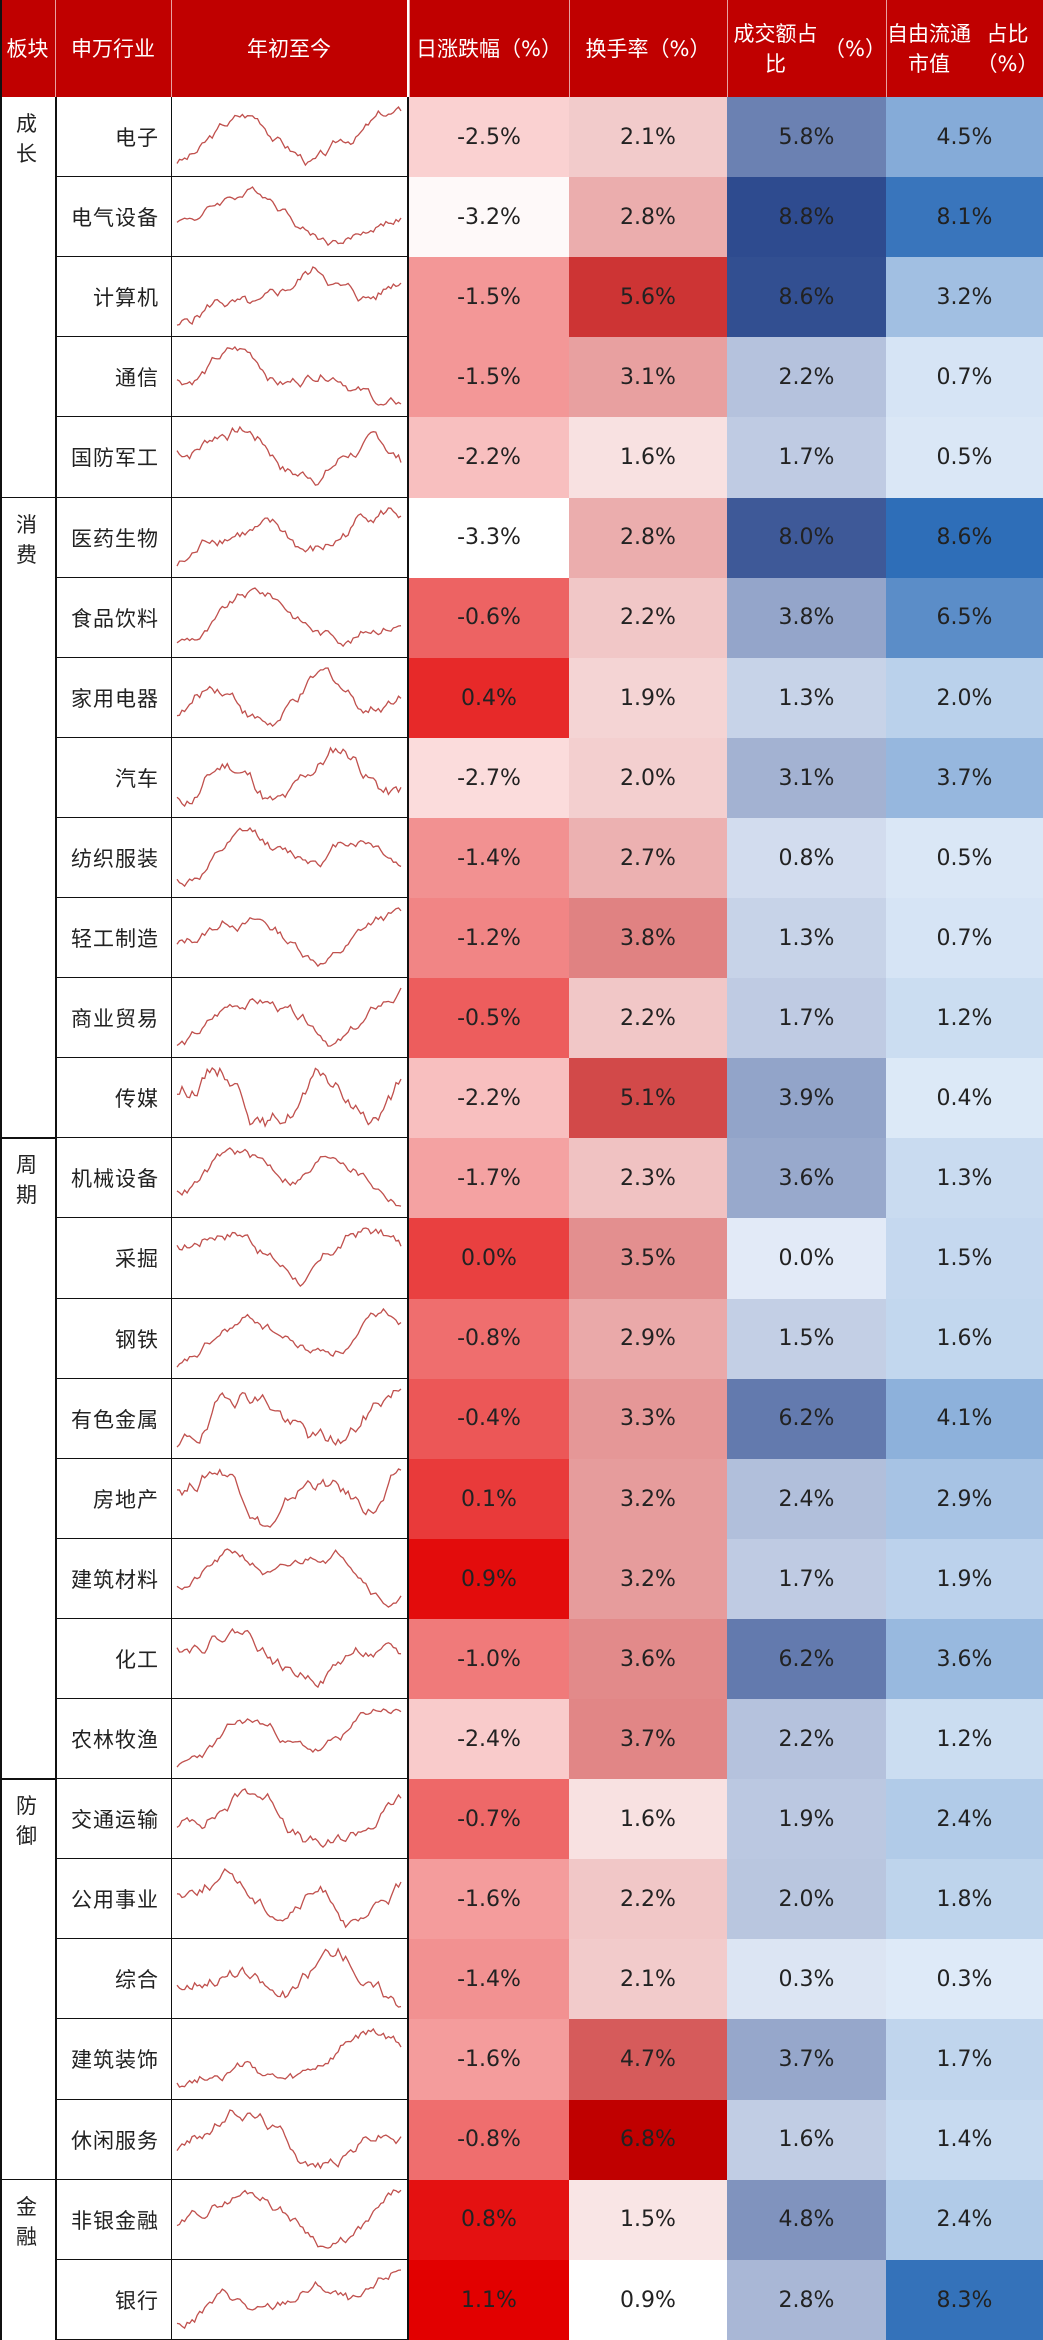 This screenshot has width=1043, height=2340. I want to click on volume-share-cell: 8.8%, so click(806, 217).